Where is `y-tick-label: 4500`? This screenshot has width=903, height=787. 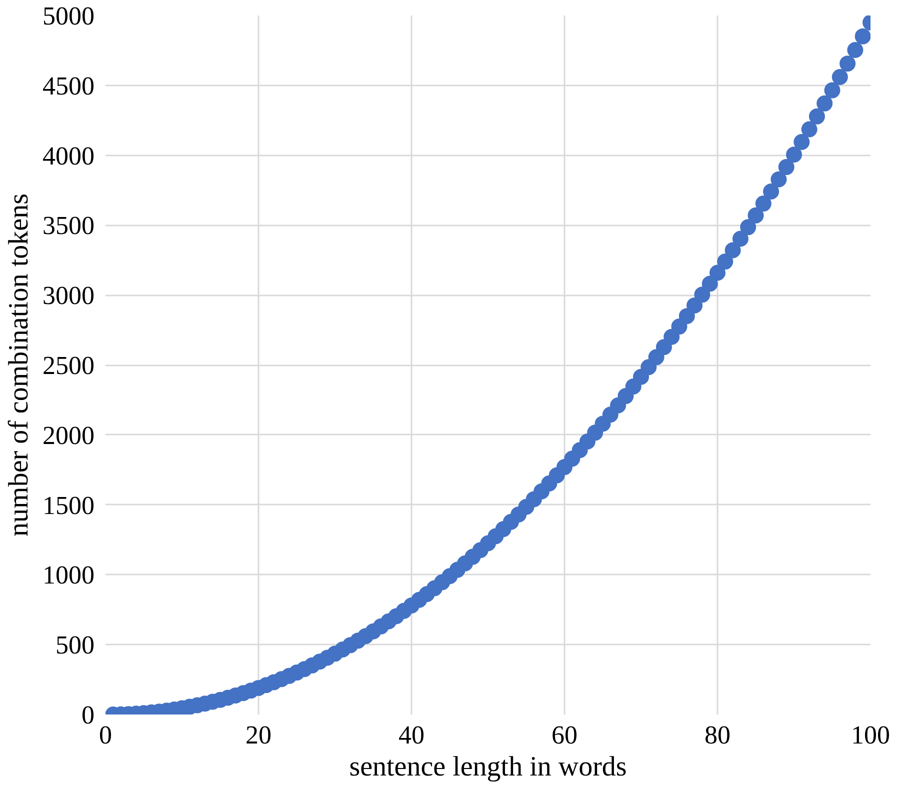
y-tick-label: 4500 is located at coordinates (68, 85).